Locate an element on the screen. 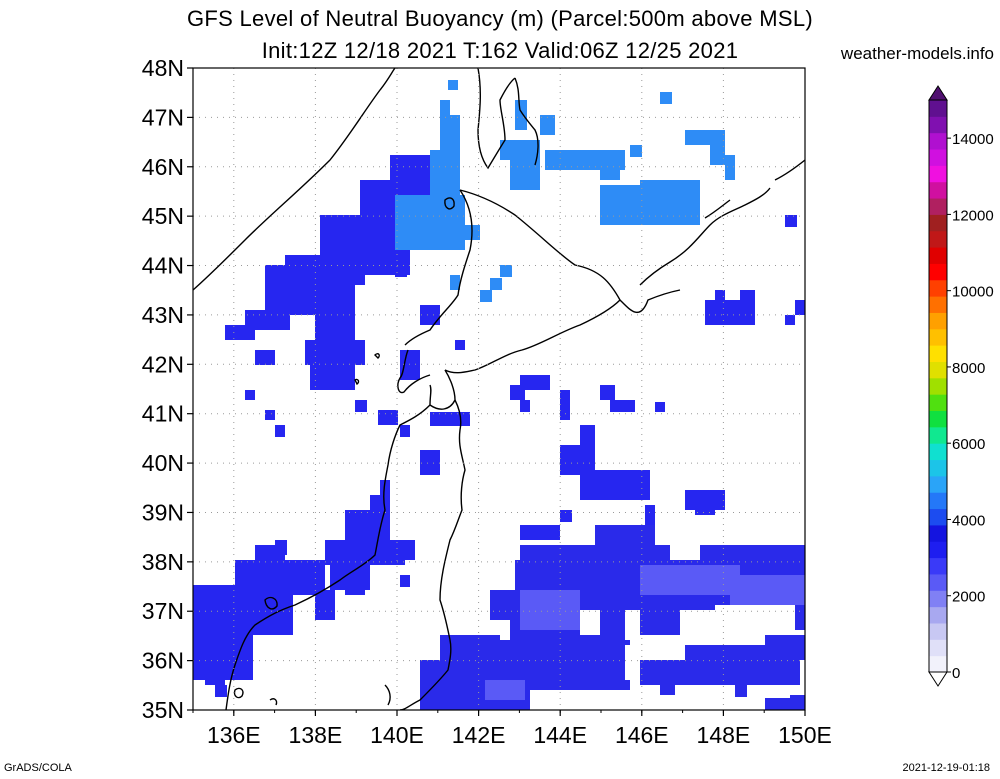  colorbar-label: 12000 is located at coordinates (973, 215).